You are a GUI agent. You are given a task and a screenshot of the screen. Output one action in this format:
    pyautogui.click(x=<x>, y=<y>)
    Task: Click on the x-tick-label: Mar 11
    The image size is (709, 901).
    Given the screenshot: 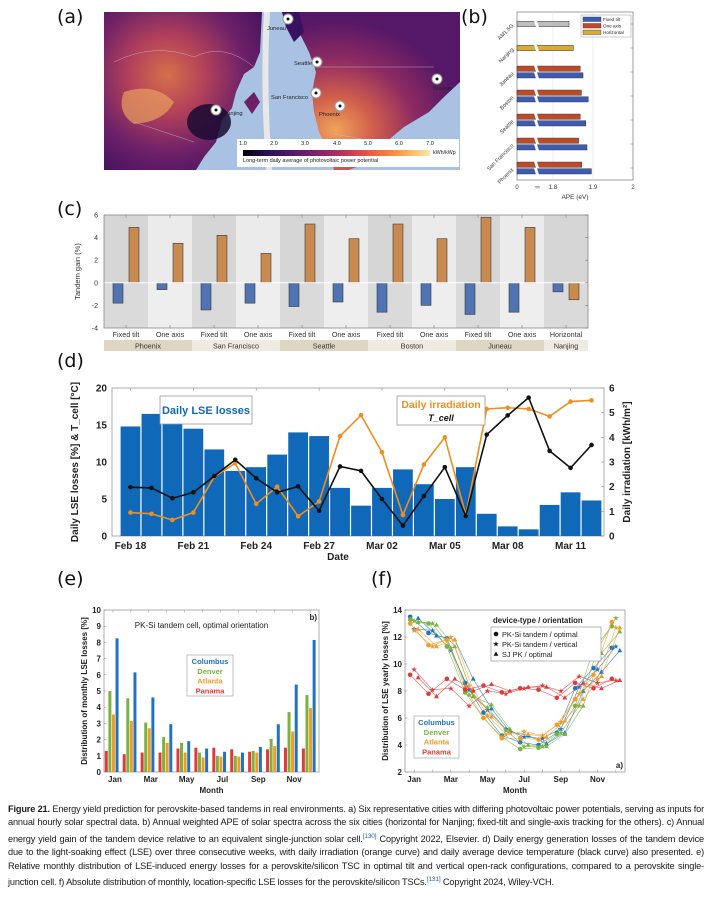 What is the action you would take?
    pyautogui.click(x=571, y=546)
    